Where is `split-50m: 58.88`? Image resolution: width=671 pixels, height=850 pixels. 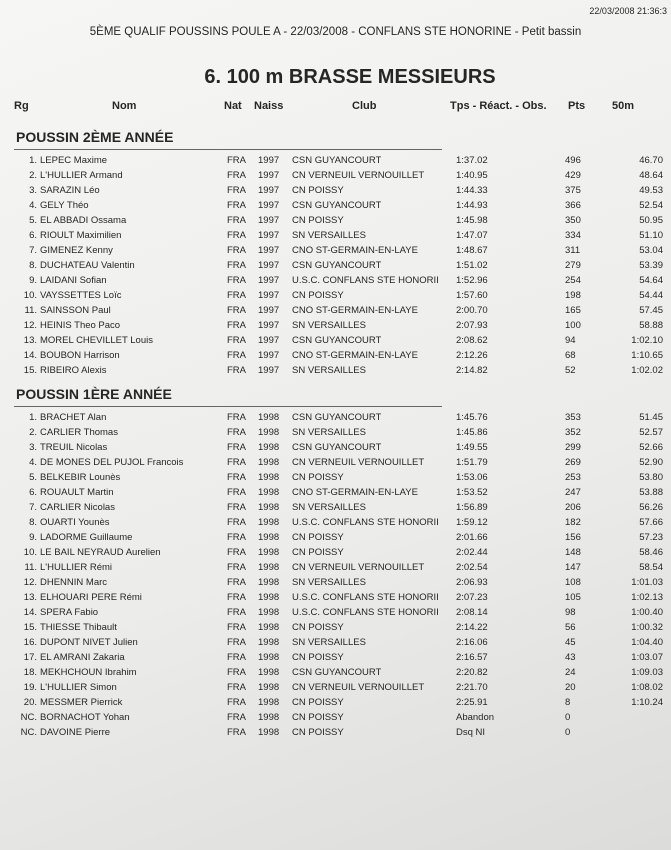
split-50m: 58.88 is located at coordinates (651, 325).